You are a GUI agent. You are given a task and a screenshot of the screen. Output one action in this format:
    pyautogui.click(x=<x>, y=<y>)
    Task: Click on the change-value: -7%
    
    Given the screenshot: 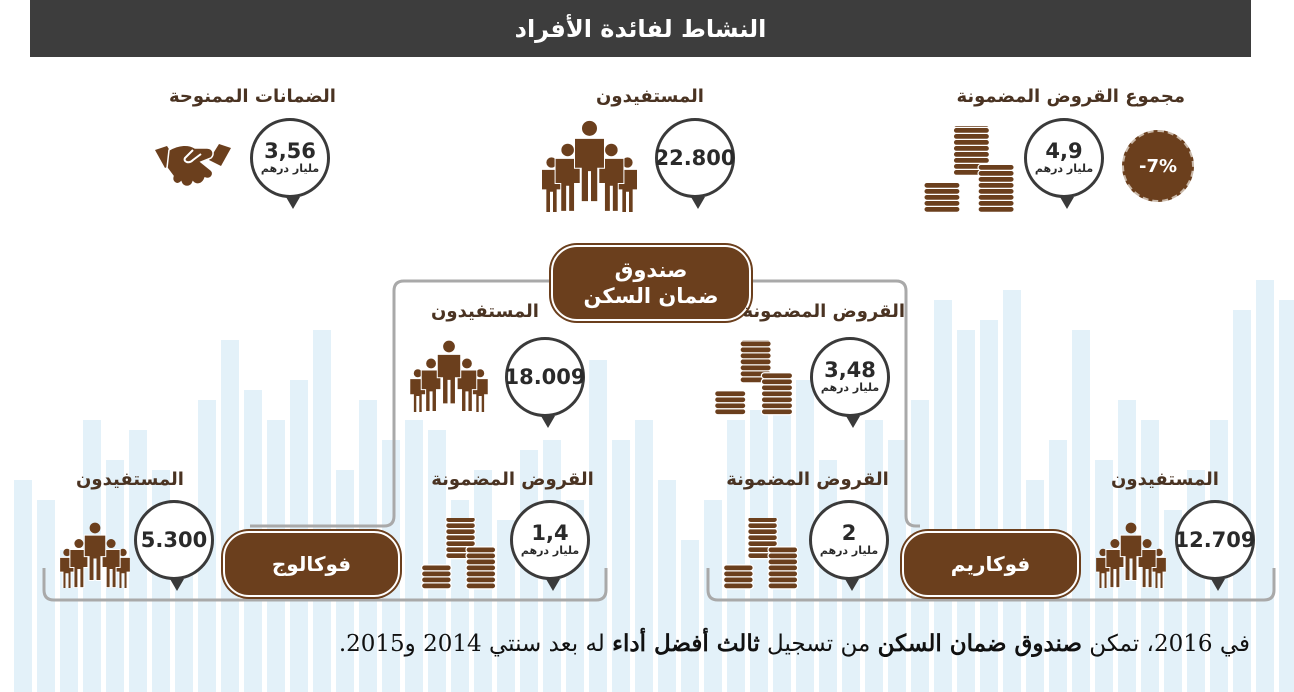 What is the action you would take?
    pyautogui.click(x=1158, y=166)
    